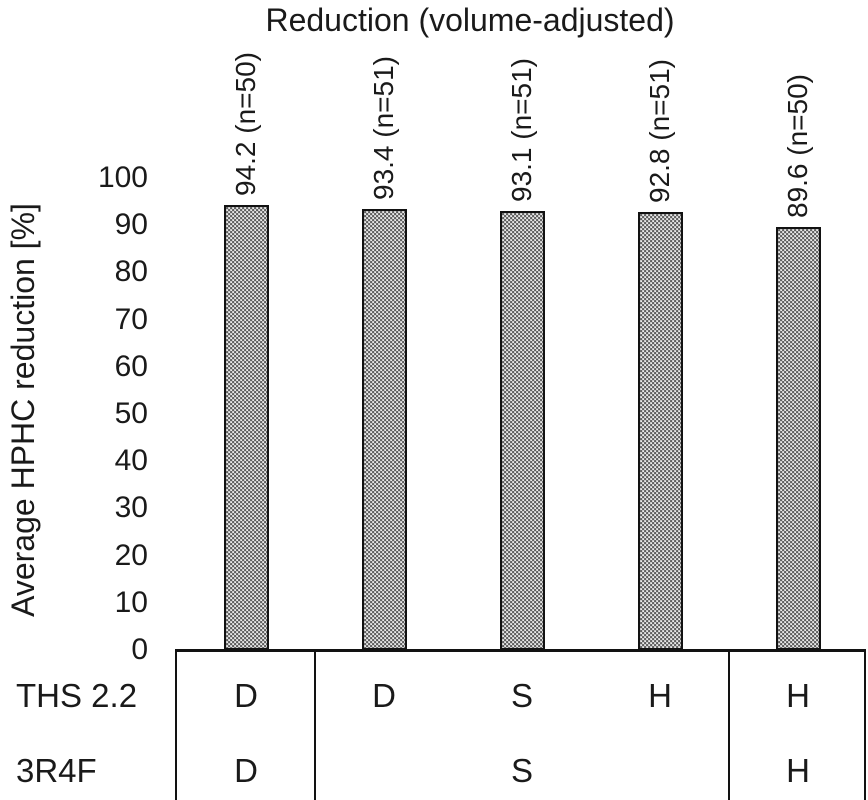 Image resolution: width=868 pixels, height=800 pixels. Describe the element at coordinates (383, 128) in the screenshot. I see `bar-value-label: 93.4 (n=51)` at that location.